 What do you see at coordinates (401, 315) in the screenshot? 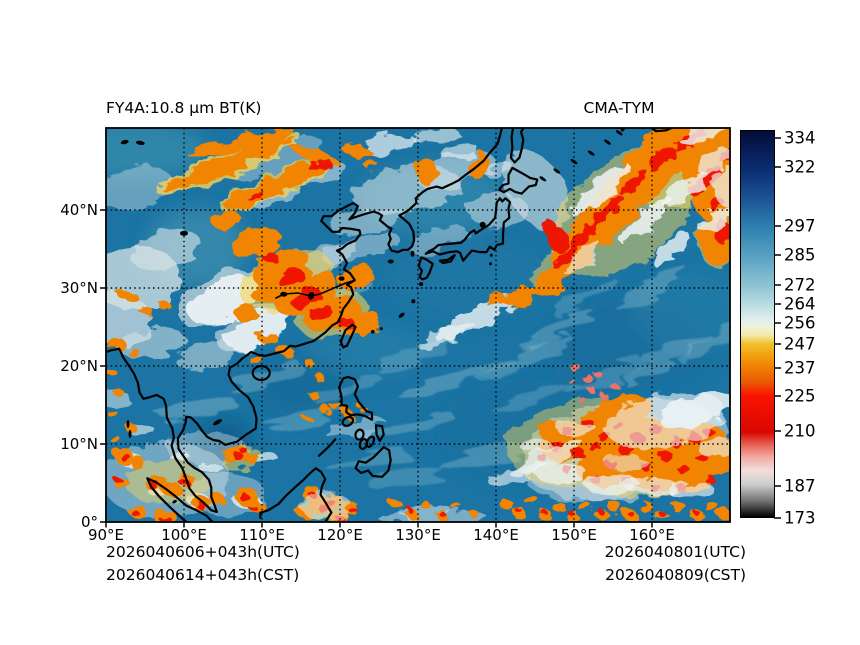
I see `island-okinawa` at bounding box center [401, 315].